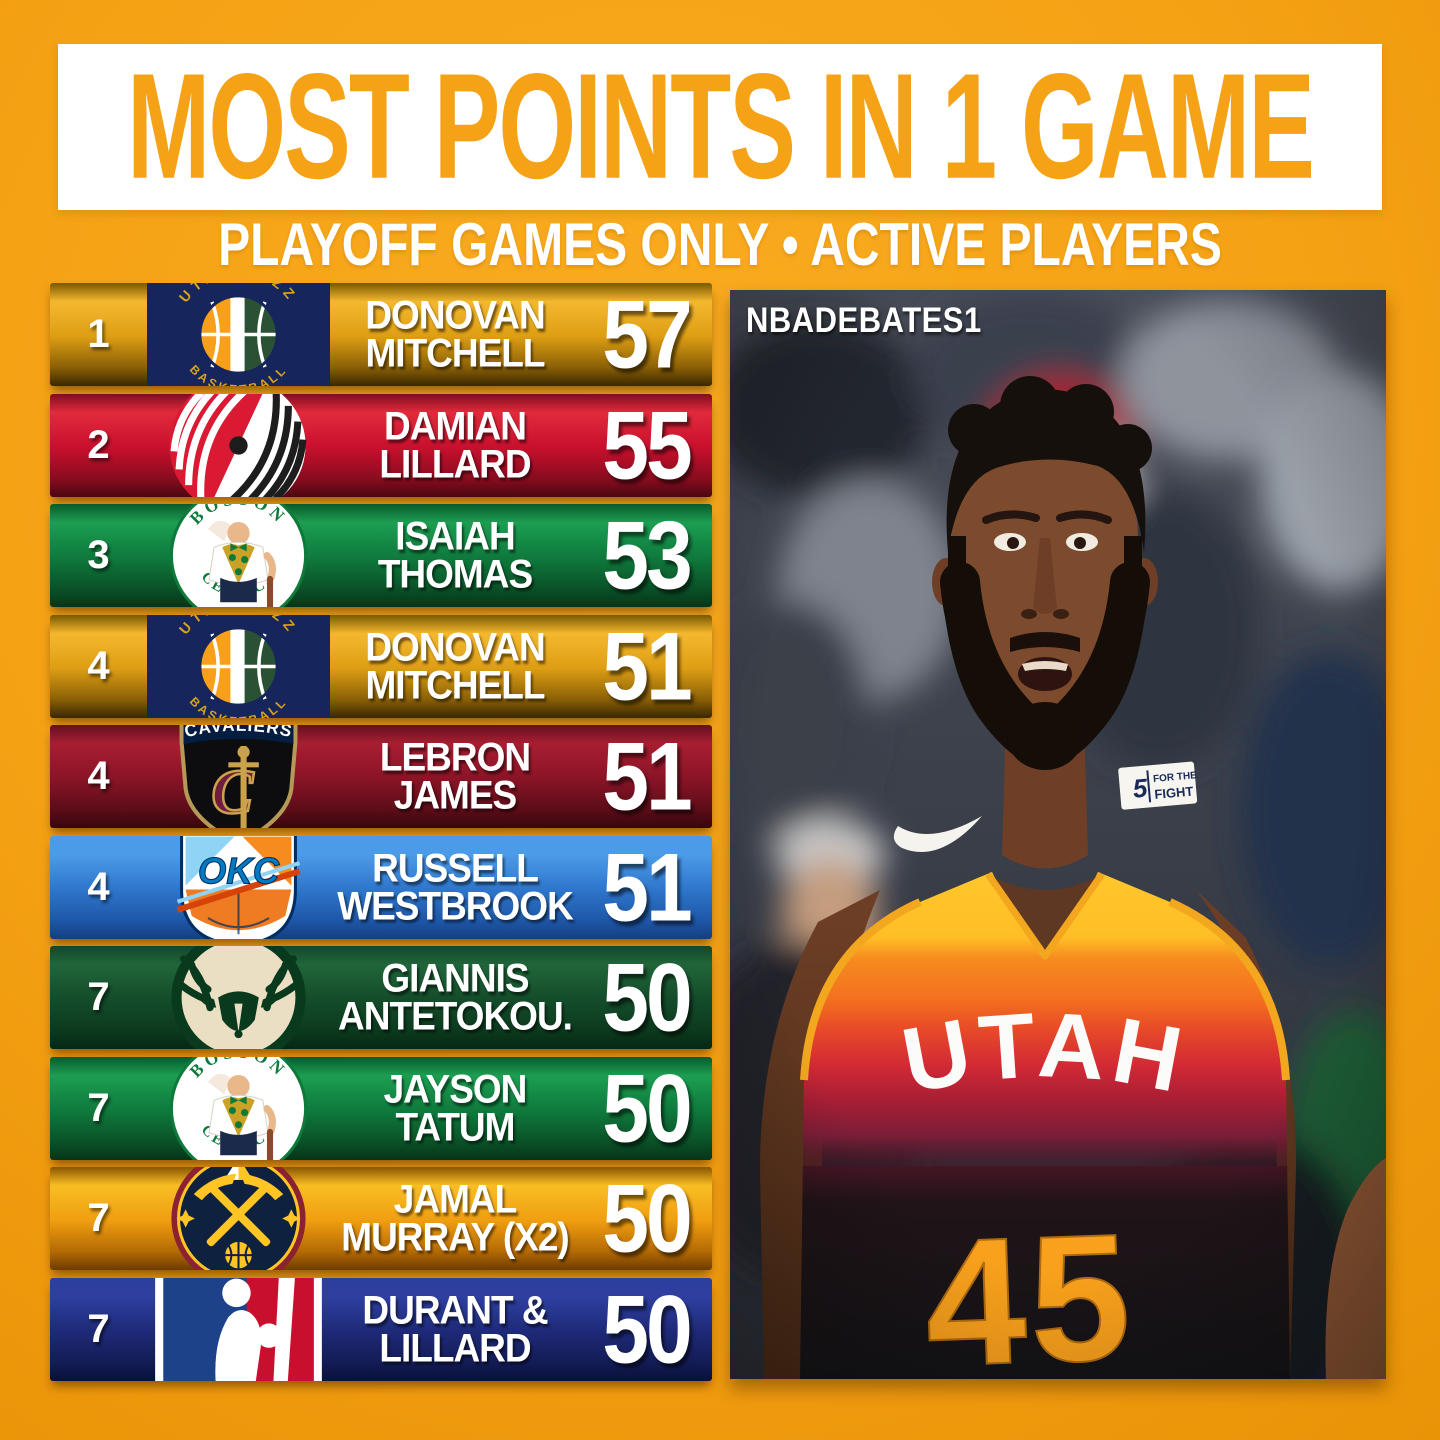  What do you see at coordinates (455, 1108) in the screenshot?
I see `player-name: JAYSON TATUM` at bounding box center [455, 1108].